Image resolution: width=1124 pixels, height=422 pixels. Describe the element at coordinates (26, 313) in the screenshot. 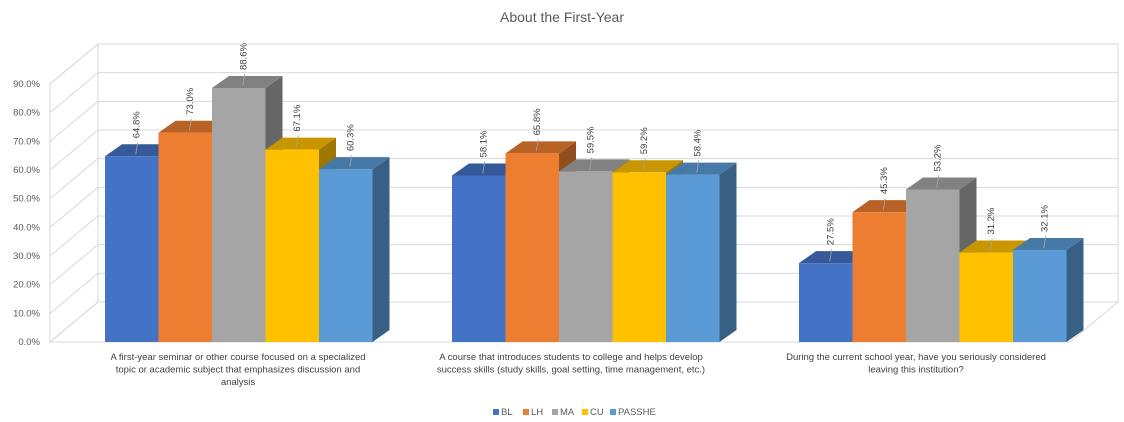

I see `y-tick-label: 10.0%` at that location.